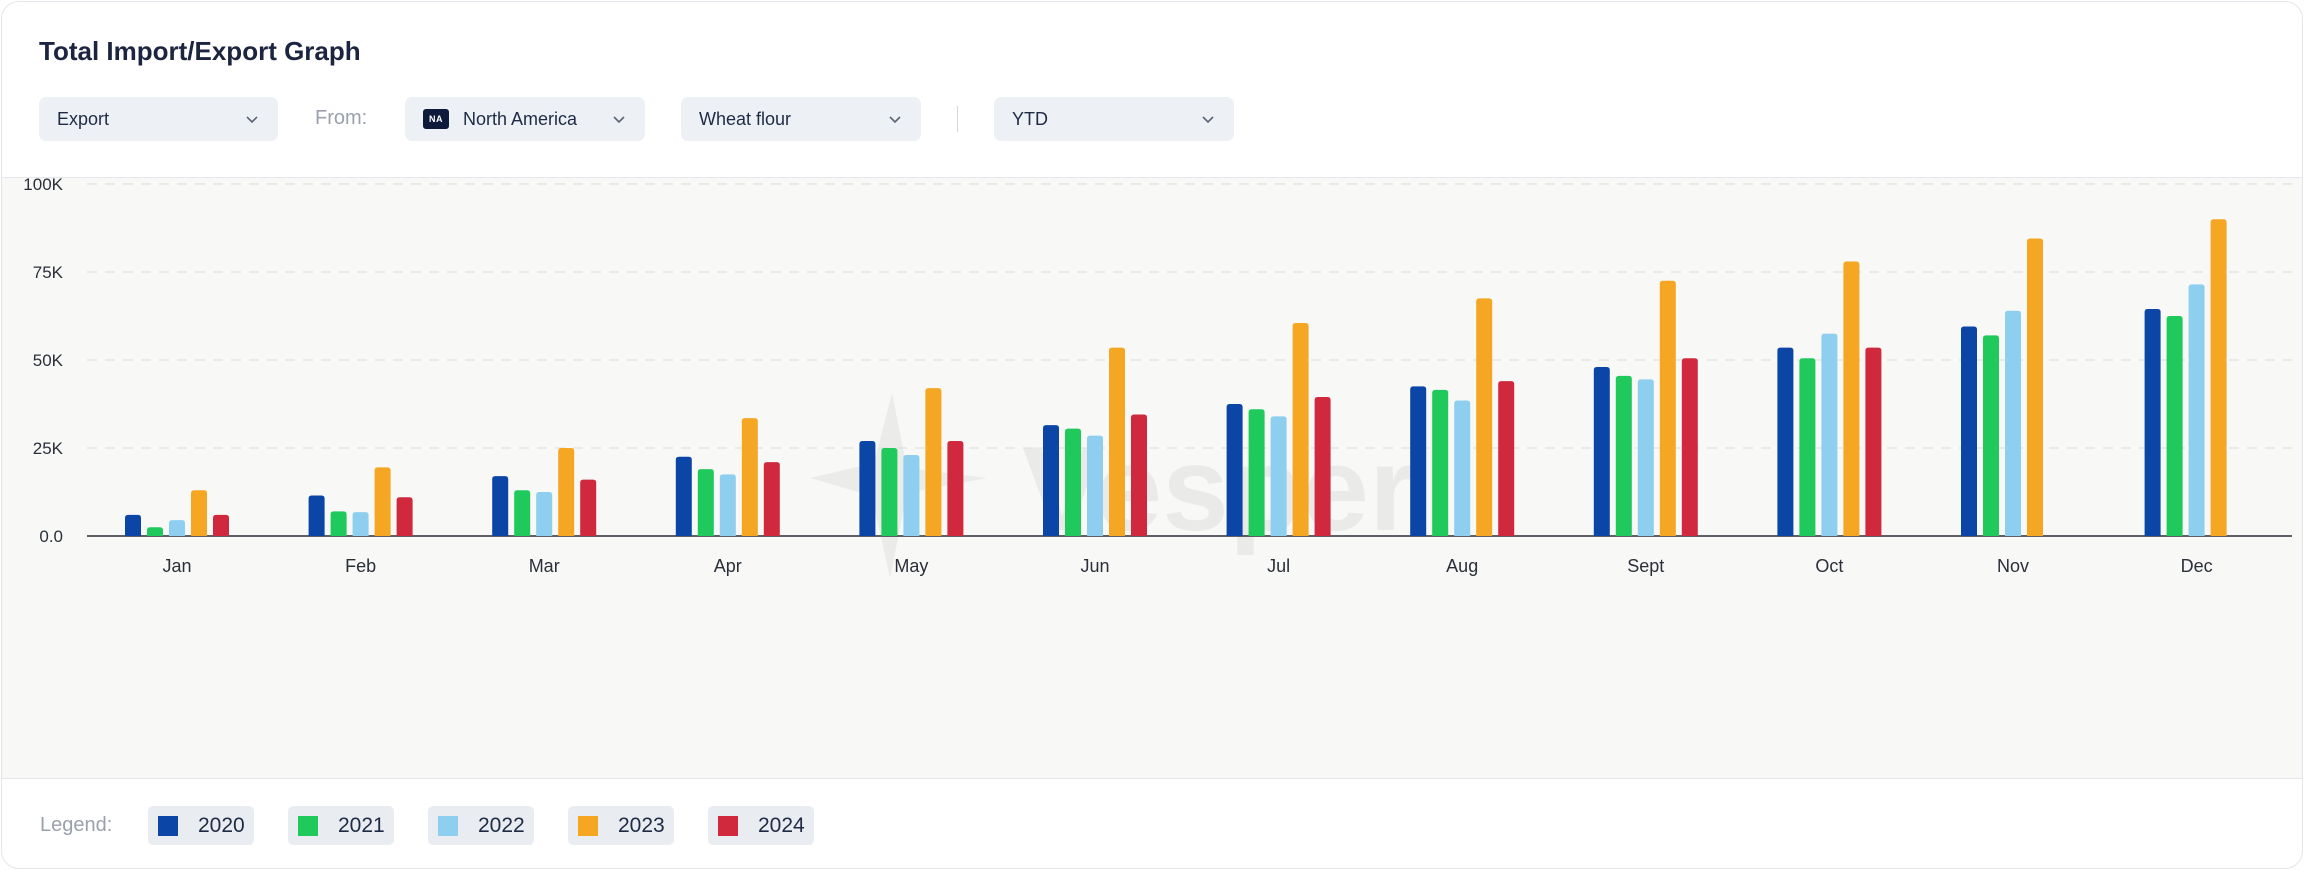  I want to click on bar-2023-feb, so click(382, 501).